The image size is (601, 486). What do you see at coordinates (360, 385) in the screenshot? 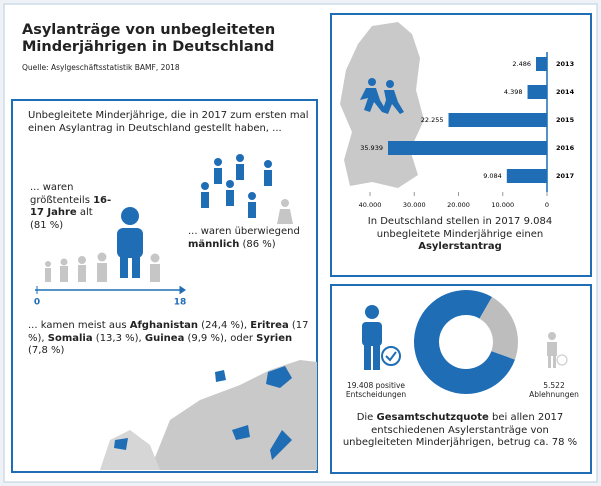
I see `positive-value: 19.408` at bounding box center [360, 385].